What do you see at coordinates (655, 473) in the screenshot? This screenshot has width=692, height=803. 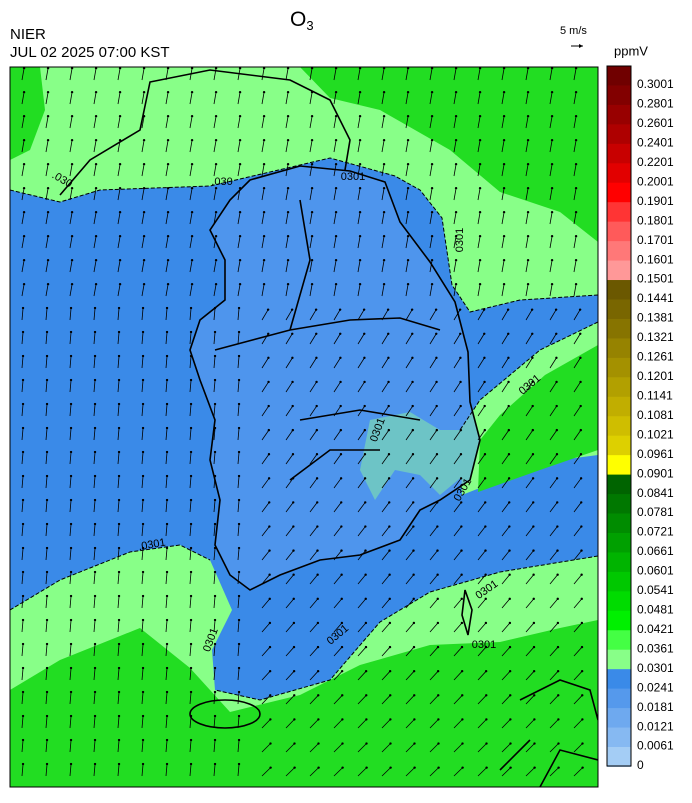 I see `colorbar-label: 0.0901` at bounding box center [655, 473].